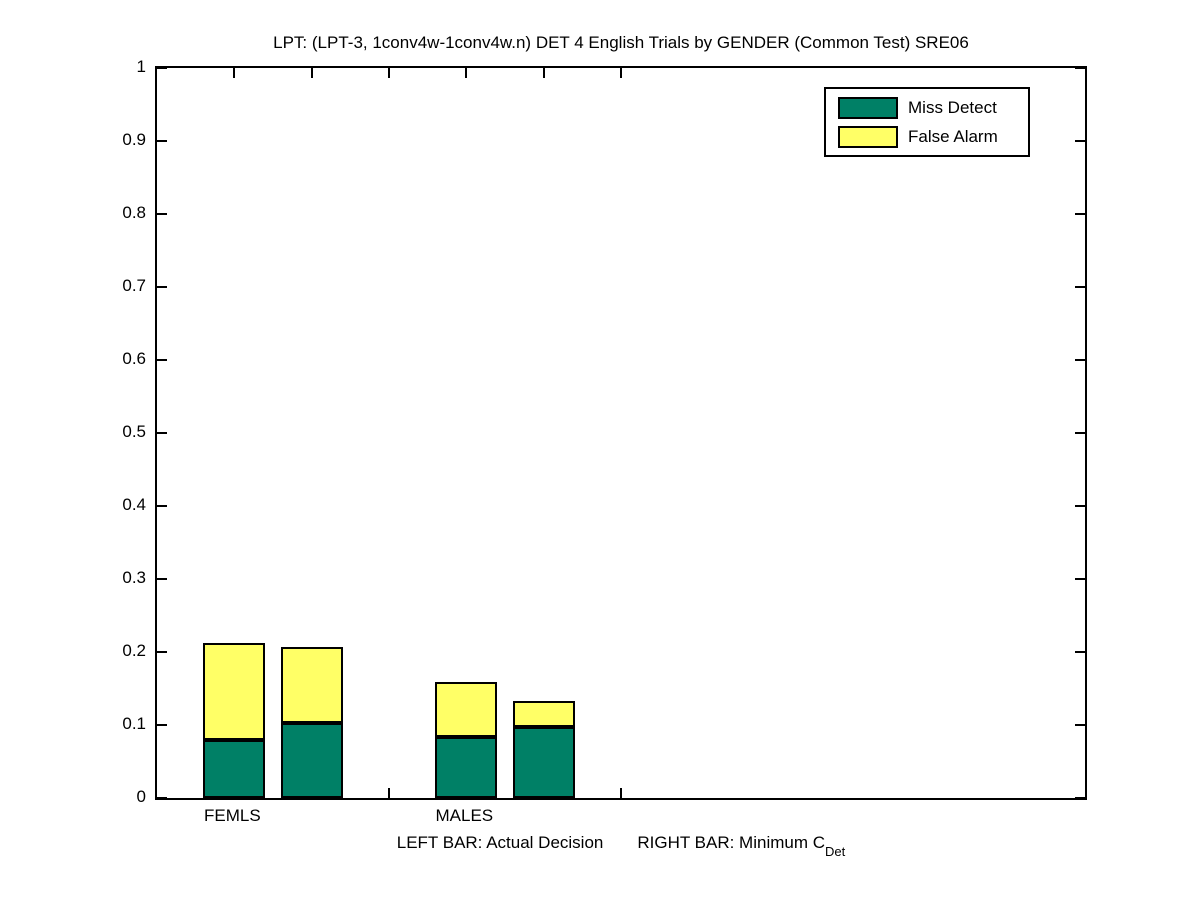 The image size is (1201, 900). Describe the element at coordinates (500, 842) in the screenshot. I see `x-axis-caption-left: LEFT BAR: Actual Decision` at that location.